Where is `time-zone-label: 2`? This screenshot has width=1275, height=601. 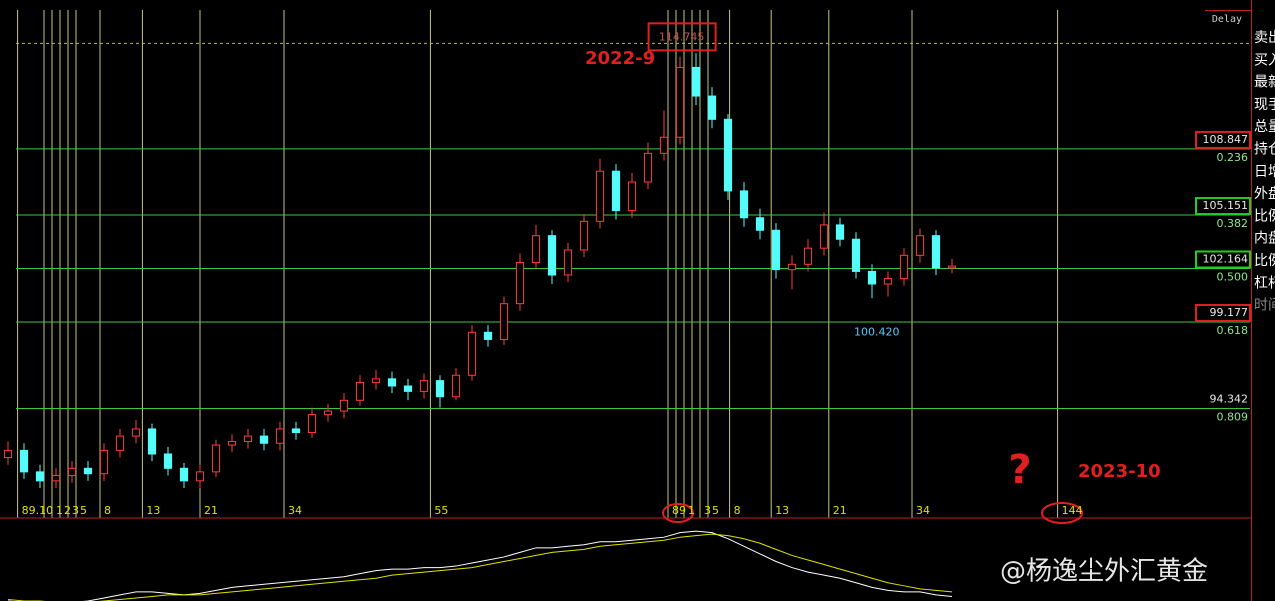
time-zone-label: 2 is located at coordinates (67, 510).